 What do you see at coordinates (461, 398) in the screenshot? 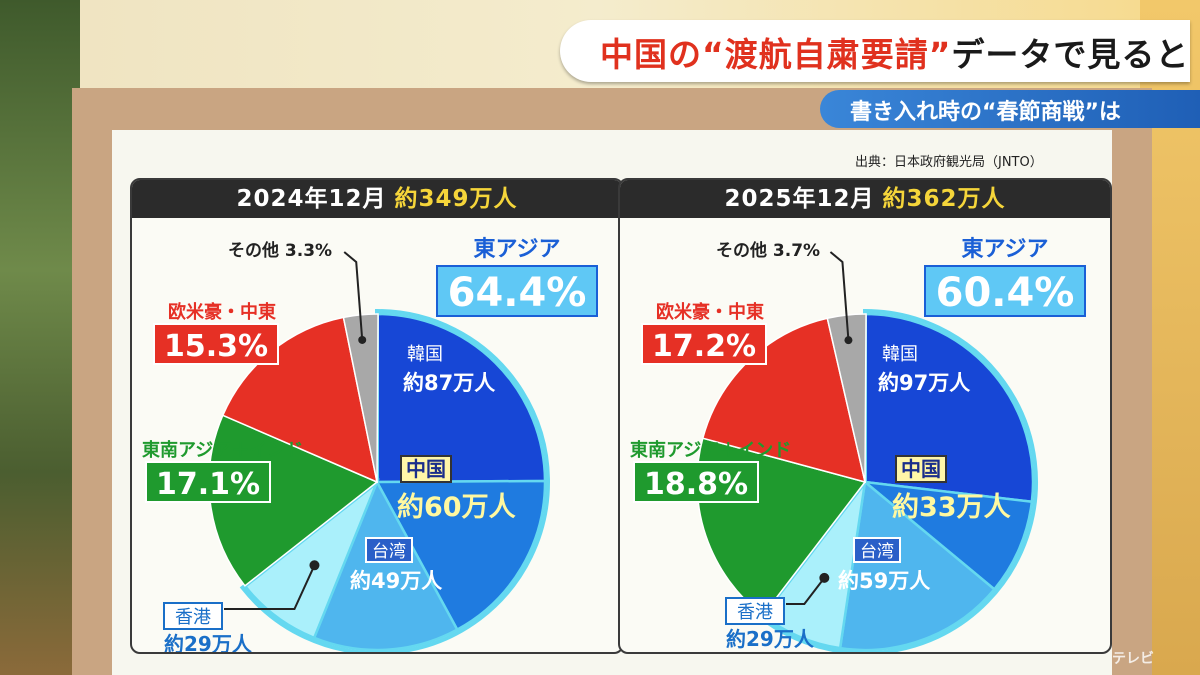
I see `slice-韓国-2024` at bounding box center [461, 398].